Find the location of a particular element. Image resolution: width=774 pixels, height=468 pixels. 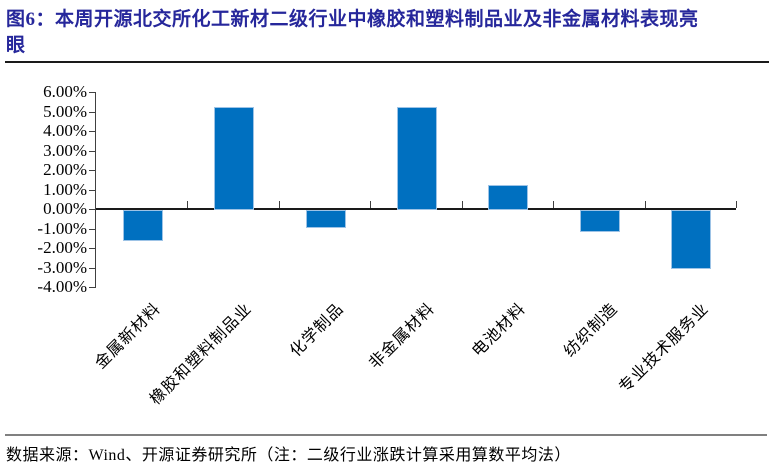

y-axis-tick-label: 0.00% is located at coordinates (65, 208).